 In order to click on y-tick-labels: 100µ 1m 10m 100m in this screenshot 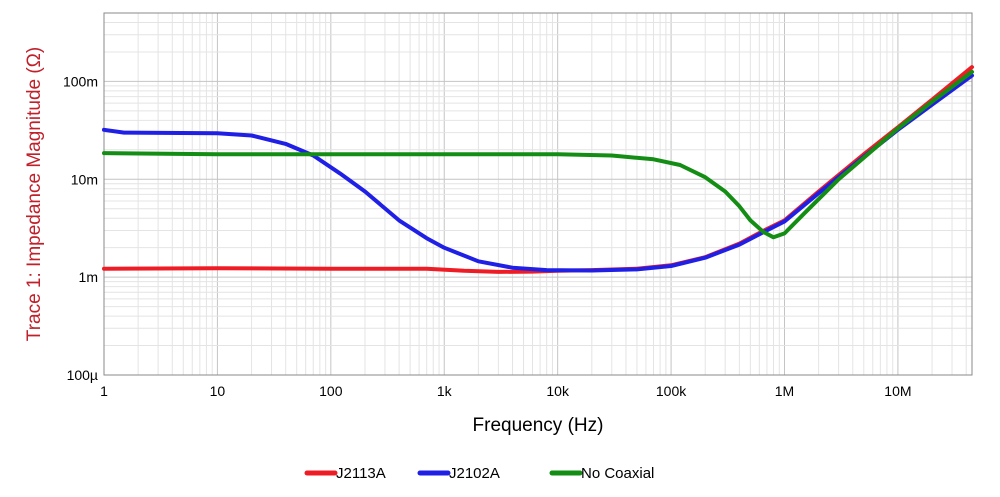, I will do `click(80, 228)`.